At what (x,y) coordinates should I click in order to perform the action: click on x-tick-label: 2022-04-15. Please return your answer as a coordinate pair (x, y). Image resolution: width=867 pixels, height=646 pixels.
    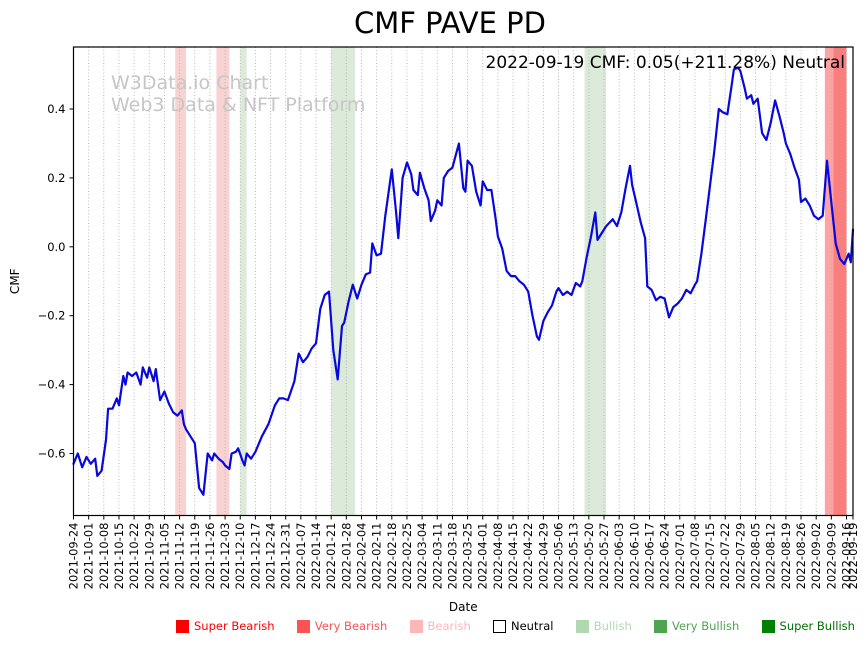
    Looking at the image, I should click on (513, 556).